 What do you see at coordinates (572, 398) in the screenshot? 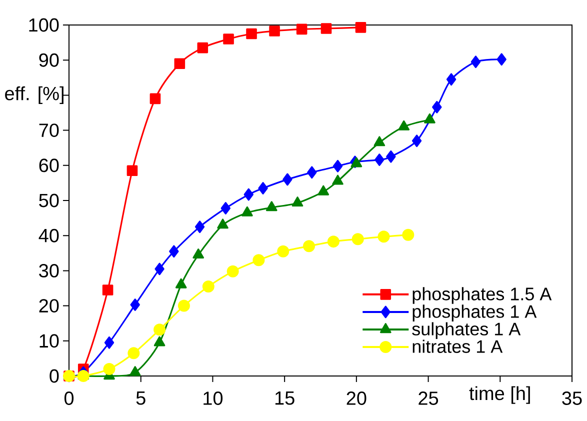
I see `x-tick-label: 35` at bounding box center [572, 398].